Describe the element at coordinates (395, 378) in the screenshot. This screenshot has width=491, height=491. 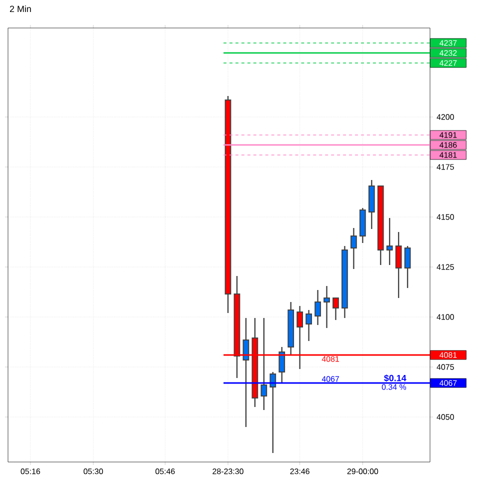
I see `annotation: $0.14` at that location.